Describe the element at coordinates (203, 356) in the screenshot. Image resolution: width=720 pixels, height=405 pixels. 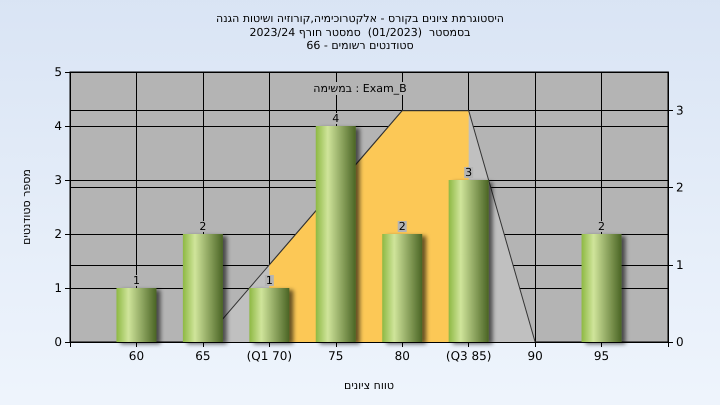
I see `x-tick-label: 65` at that location.